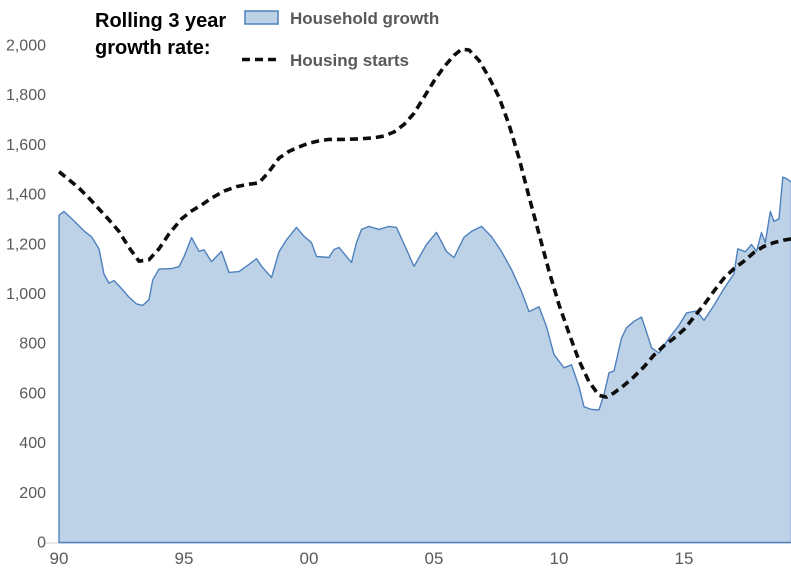  Describe the element at coordinates (349, 60) in the screenshot. I see `legend-label-housing-starts: Housing starts` at that location.